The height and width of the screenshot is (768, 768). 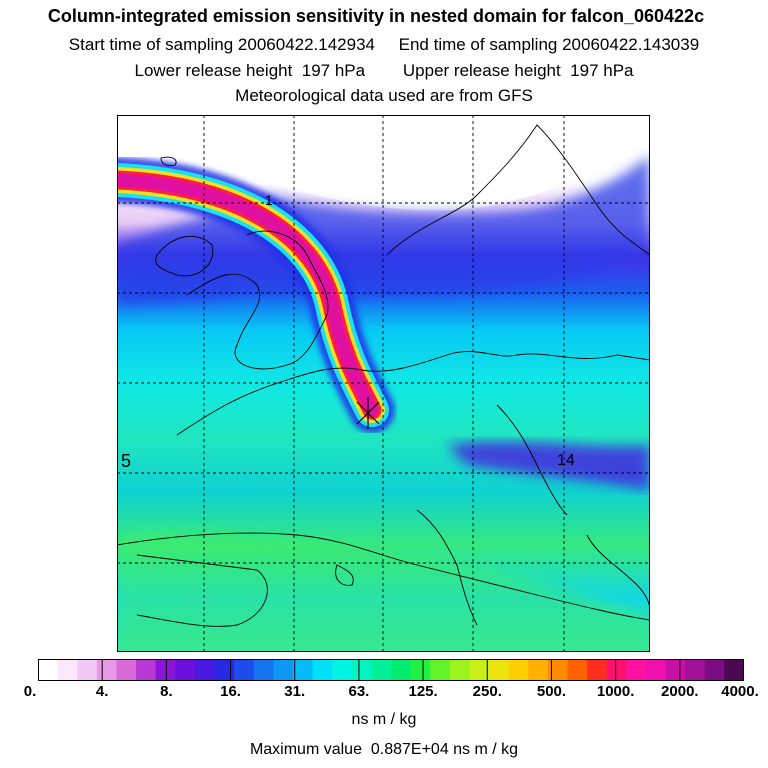 I want to click on colorbar-label: 125., so click(x=423, y=691).